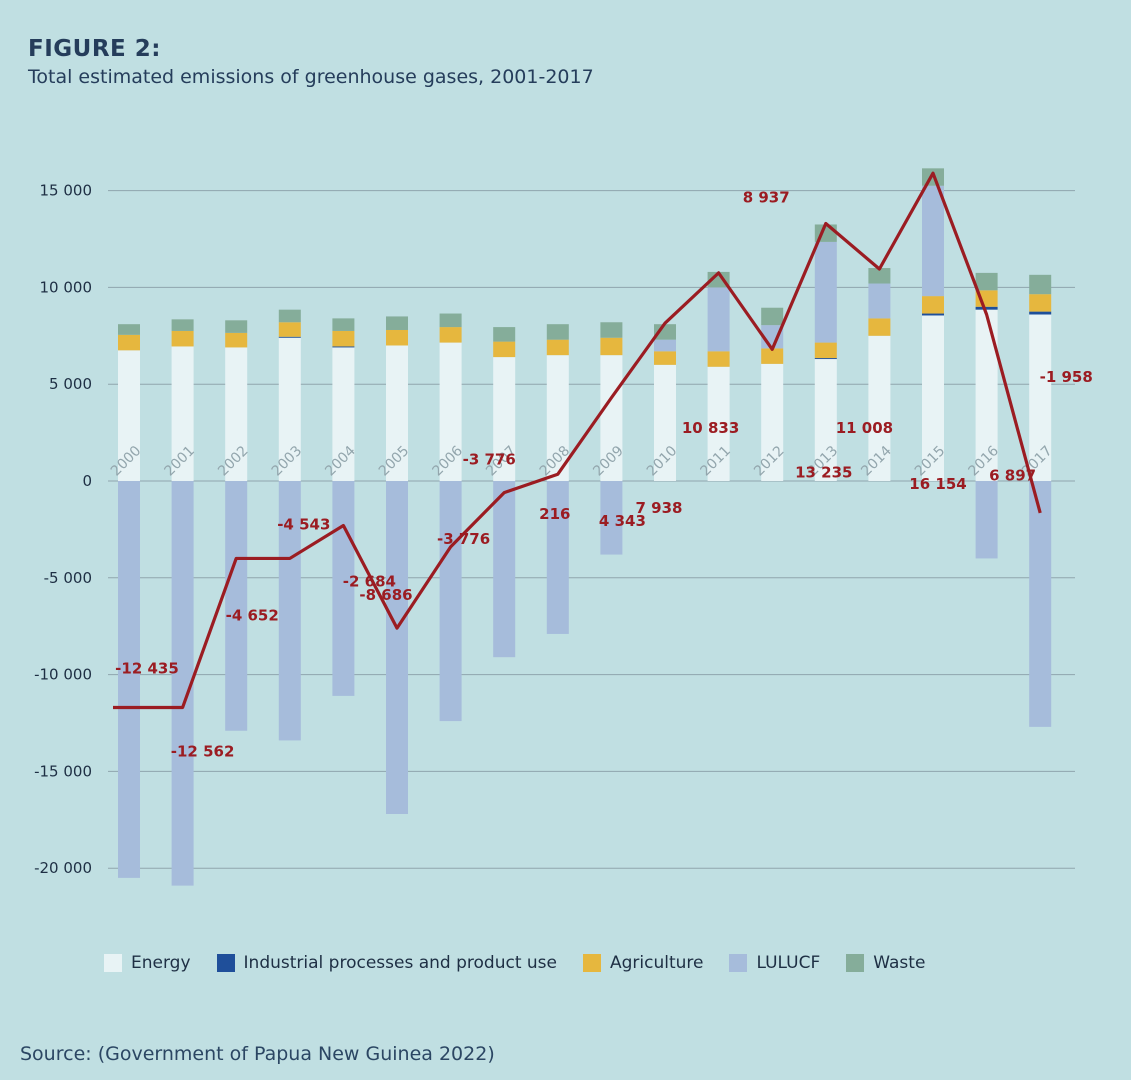  Describe the element at coordinates (66, 191) in the screenshot. I see `y-tick-label: 15 000` at that location.